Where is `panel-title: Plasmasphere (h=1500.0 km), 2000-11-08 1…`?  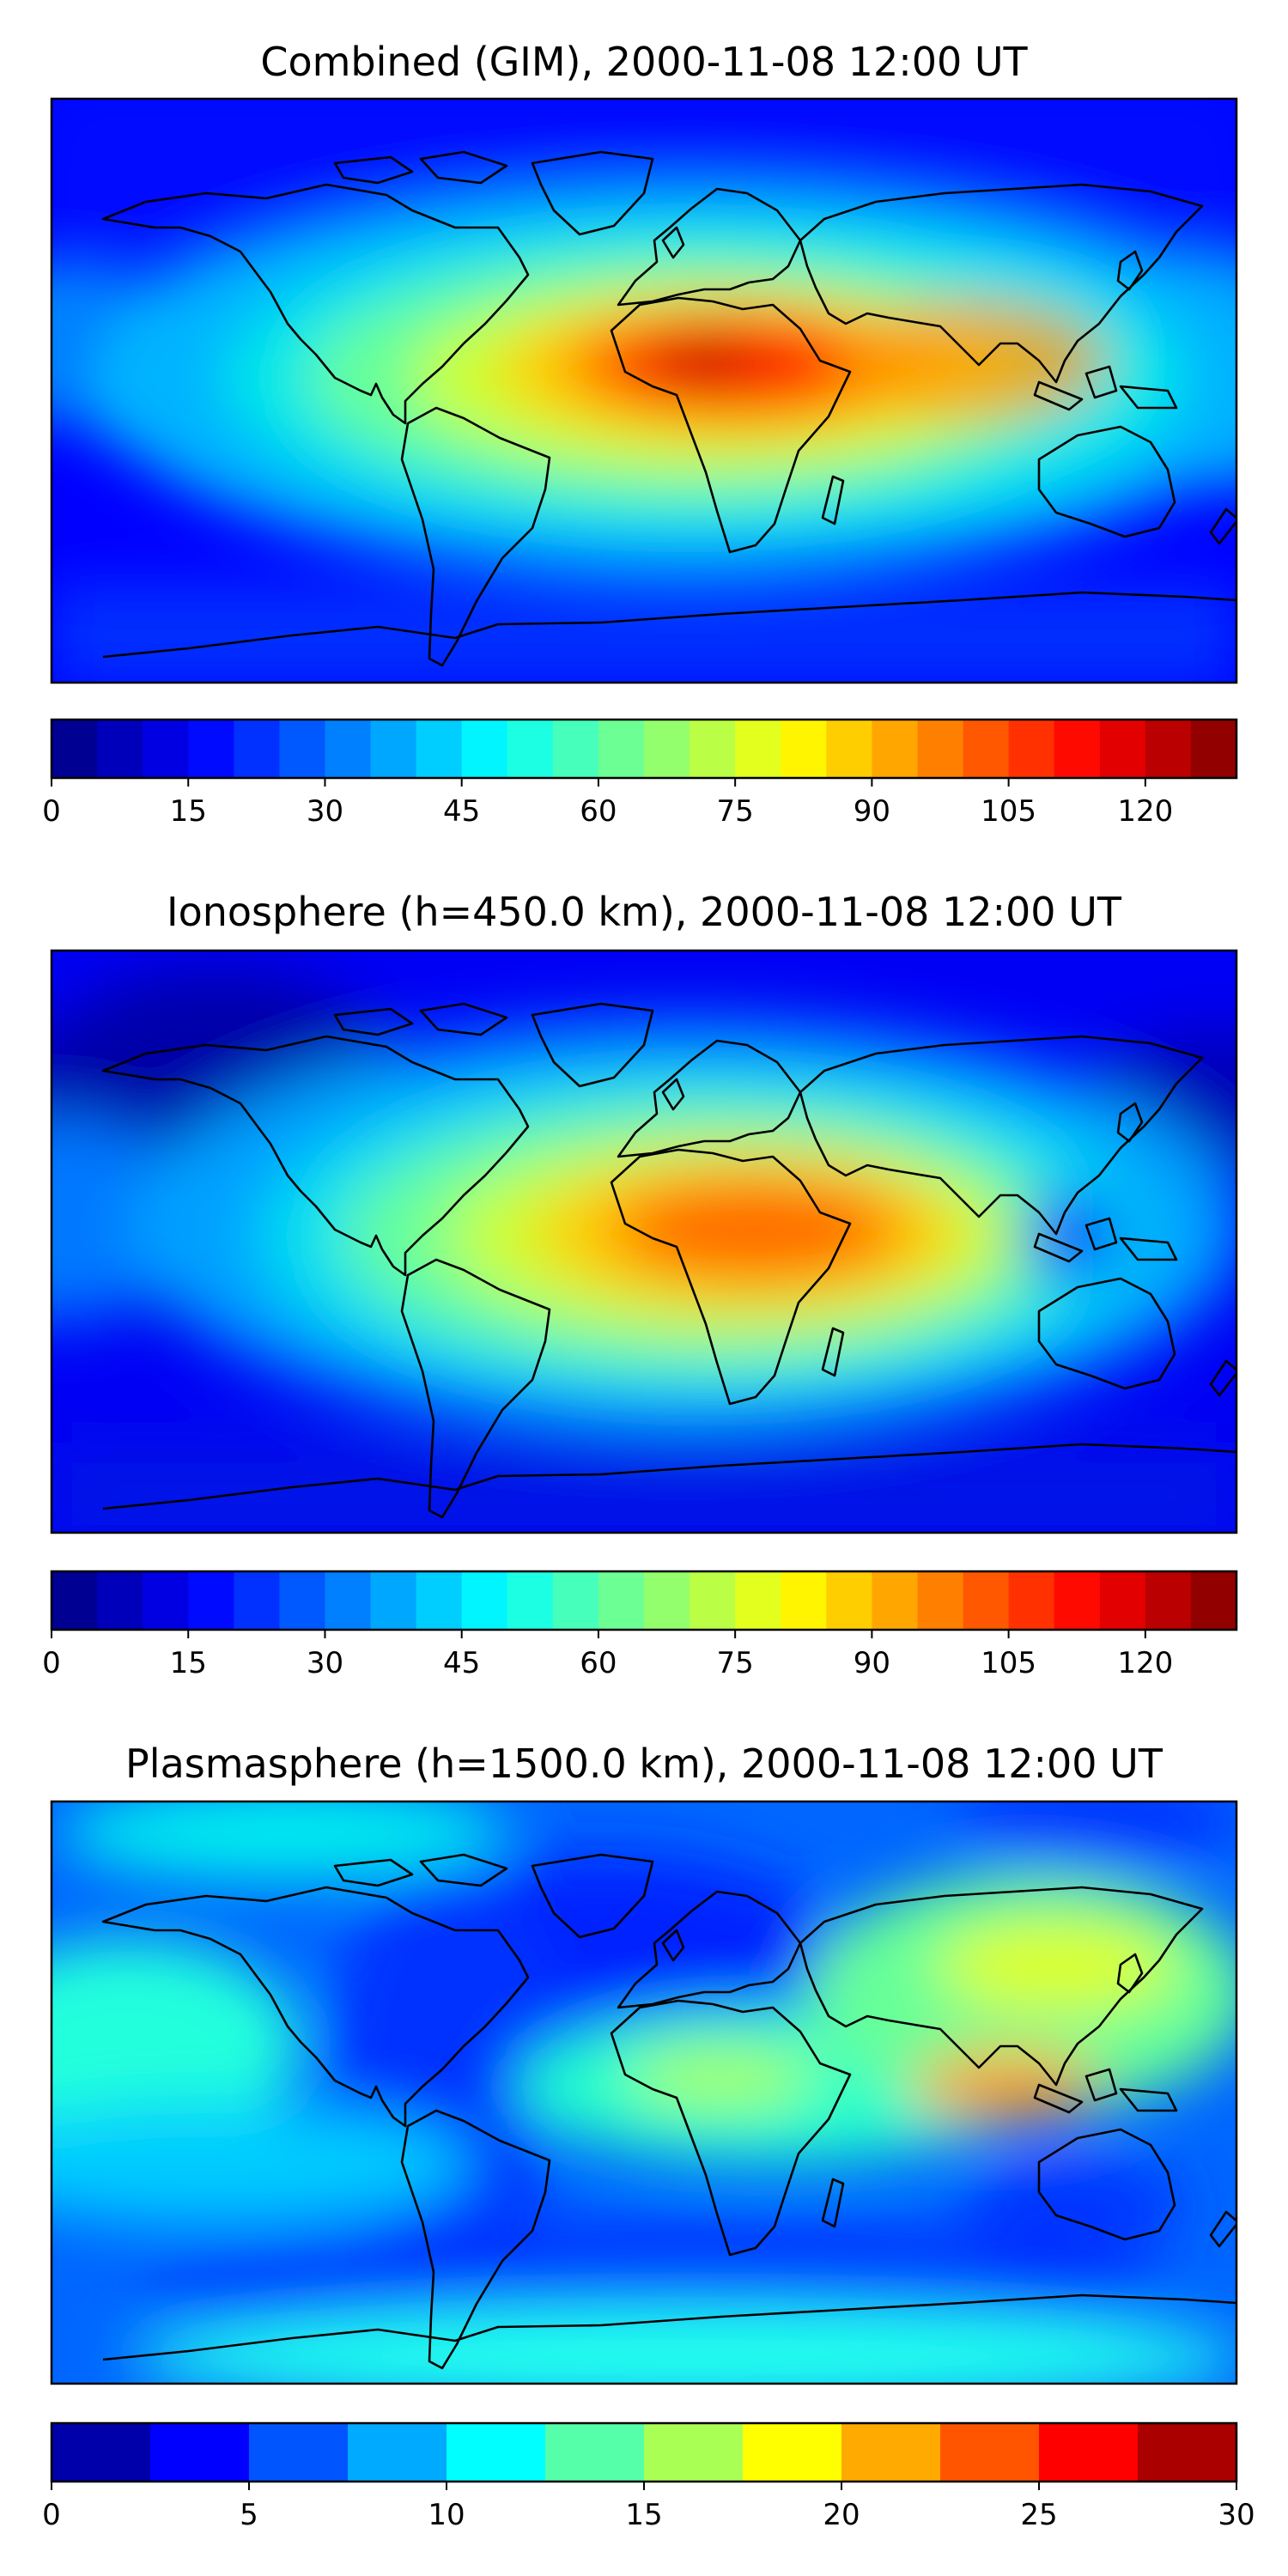
panel-title: Plasmasphere (h=1500.0 km), 2000-11-08 1… is located at coordinates (644, 1764).